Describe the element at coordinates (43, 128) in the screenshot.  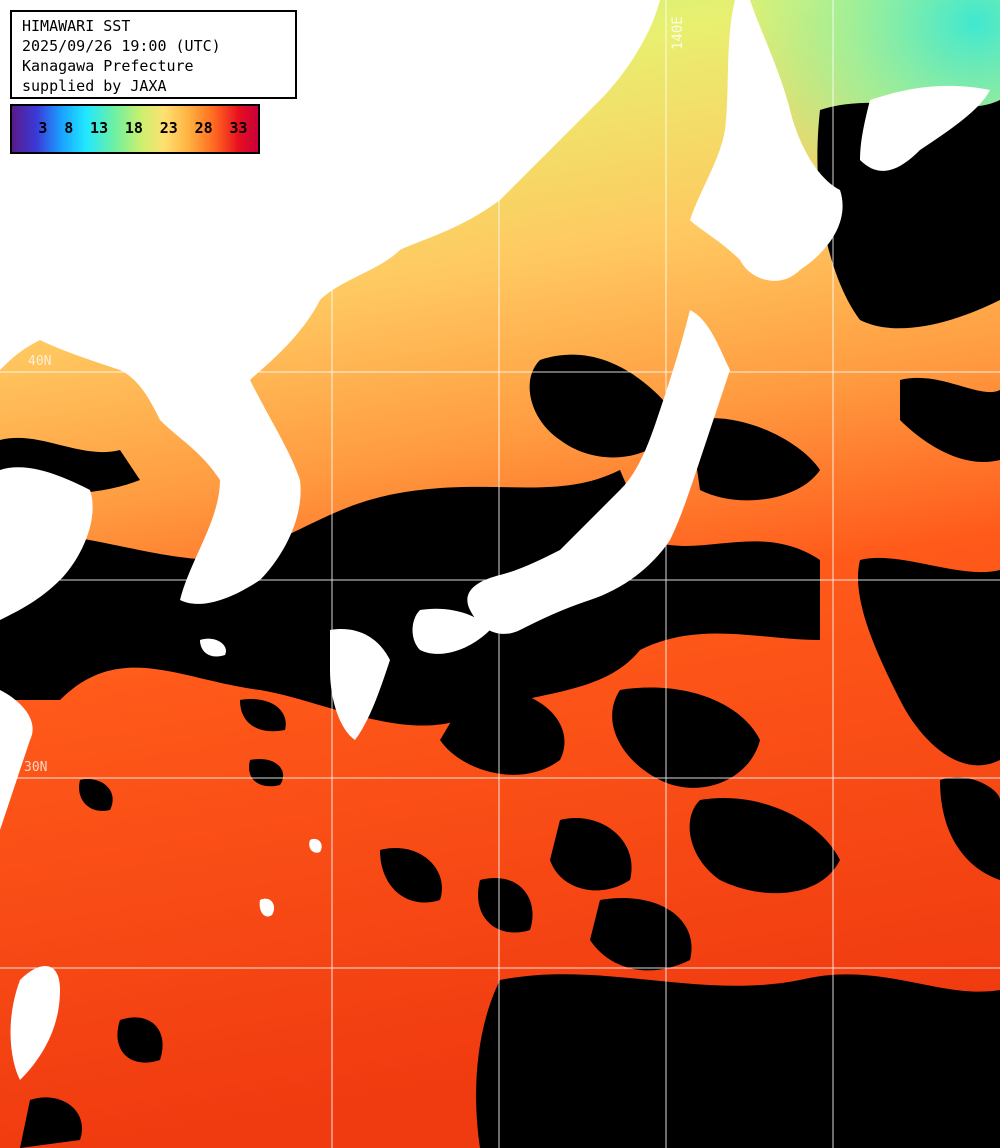
I see `legend-tick: 3` at that location.